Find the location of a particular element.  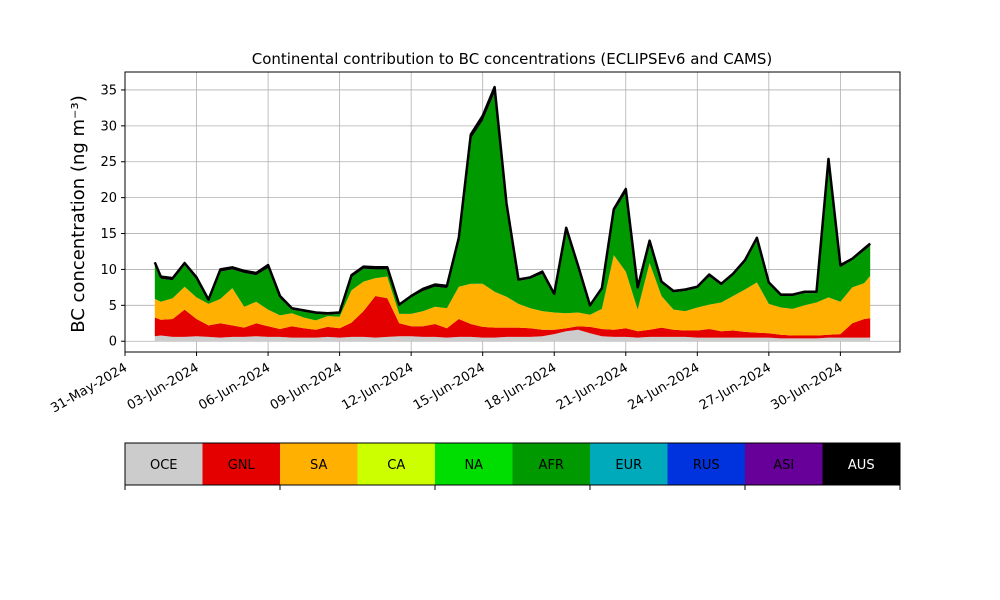

legend-label: NA is located at coordinates (473, 465).